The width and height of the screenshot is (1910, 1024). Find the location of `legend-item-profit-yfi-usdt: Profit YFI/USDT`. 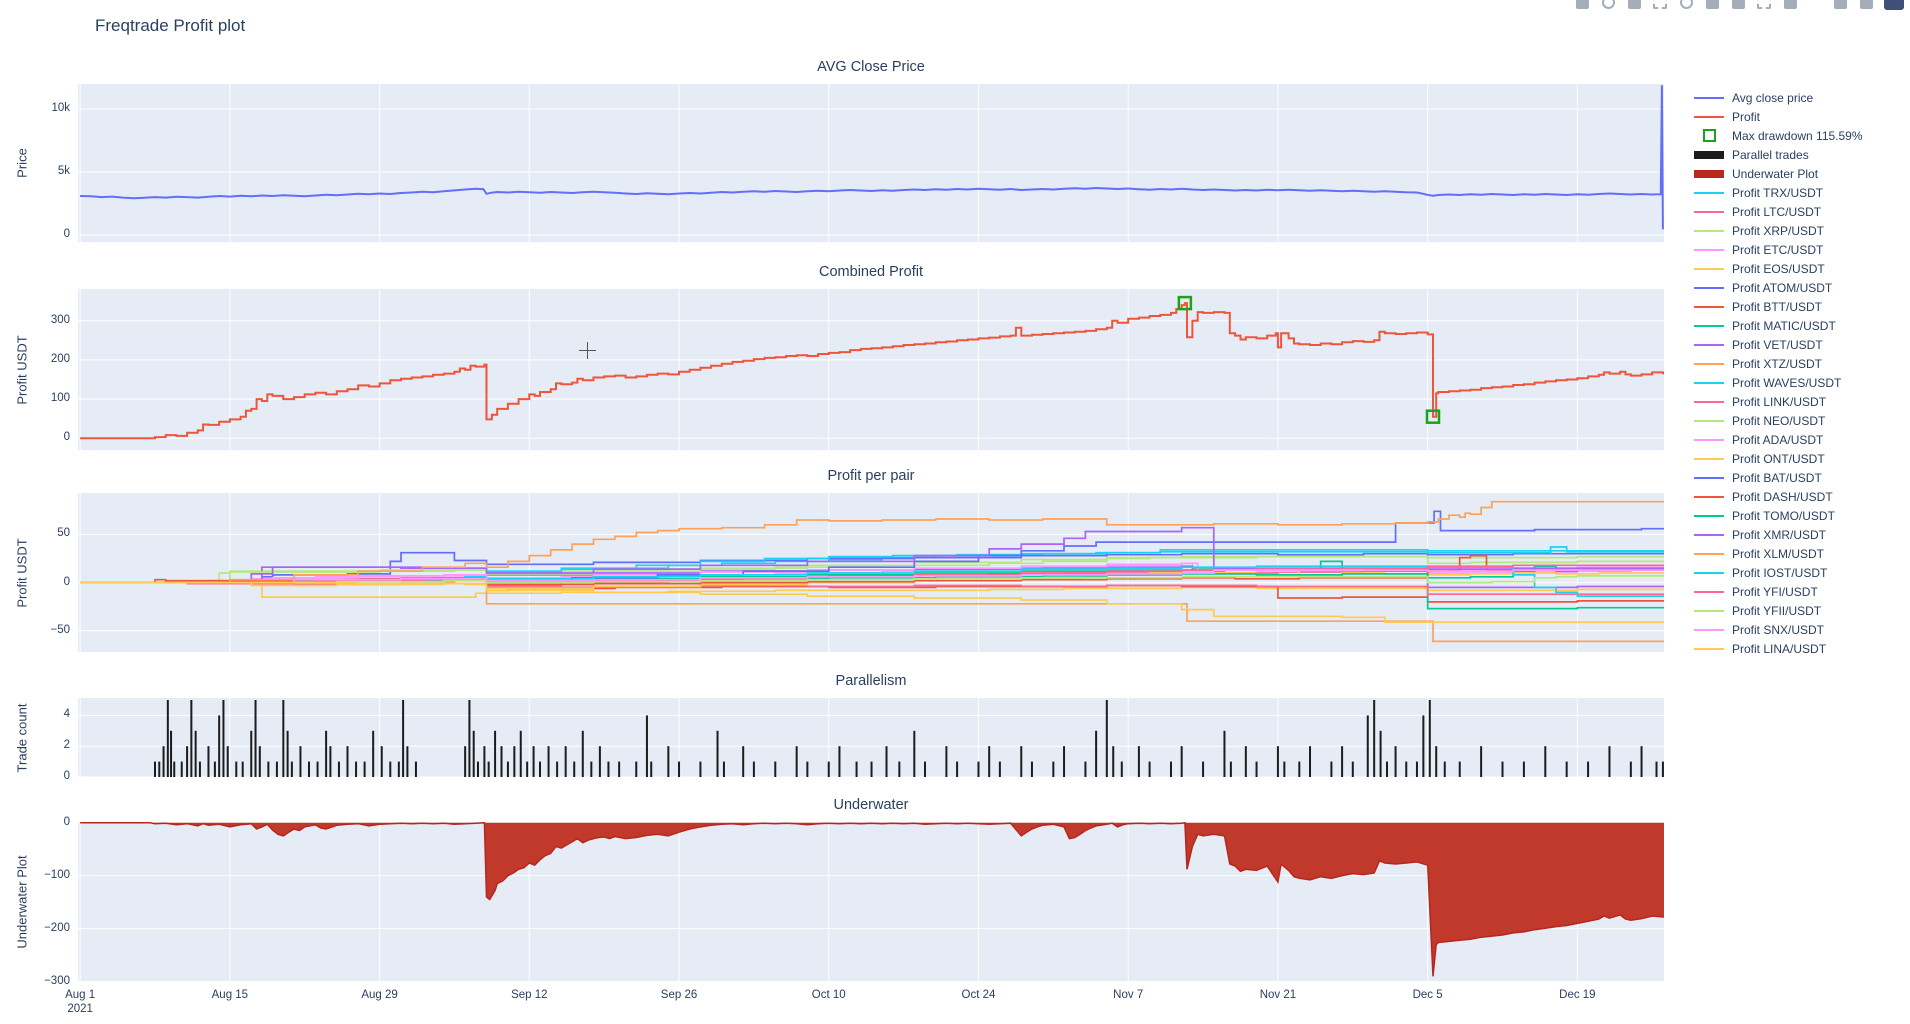

legend-item-profit-yfi-usdt: Profit YFI/USDT is located at coordinates (1778, 591).